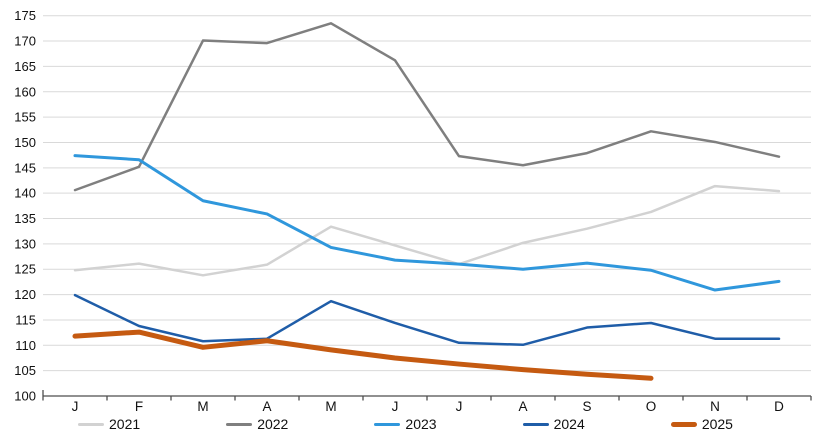  I want to click on x-axis-label-2: F, so click(139, 406).